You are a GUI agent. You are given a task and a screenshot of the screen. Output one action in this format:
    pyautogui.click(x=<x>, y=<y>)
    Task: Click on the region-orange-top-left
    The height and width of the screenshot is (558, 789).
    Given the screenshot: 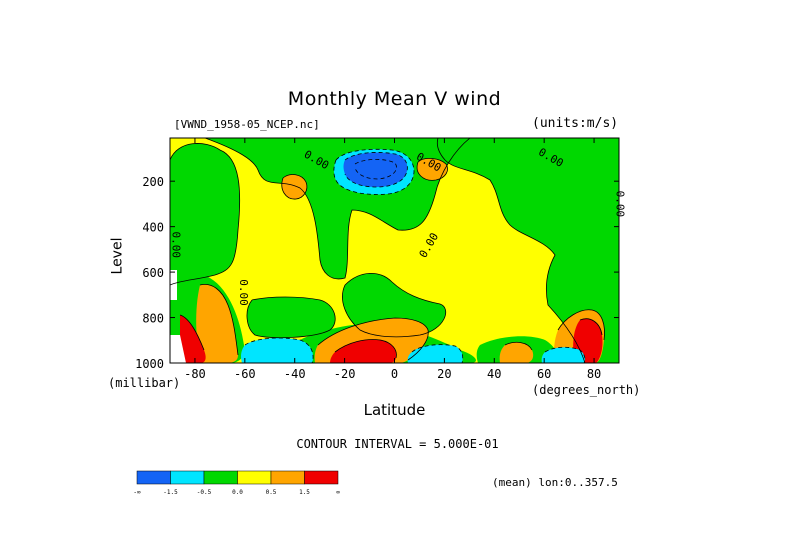 What is the action you would take?
    pyautogui.click(x=294, y=187)
    